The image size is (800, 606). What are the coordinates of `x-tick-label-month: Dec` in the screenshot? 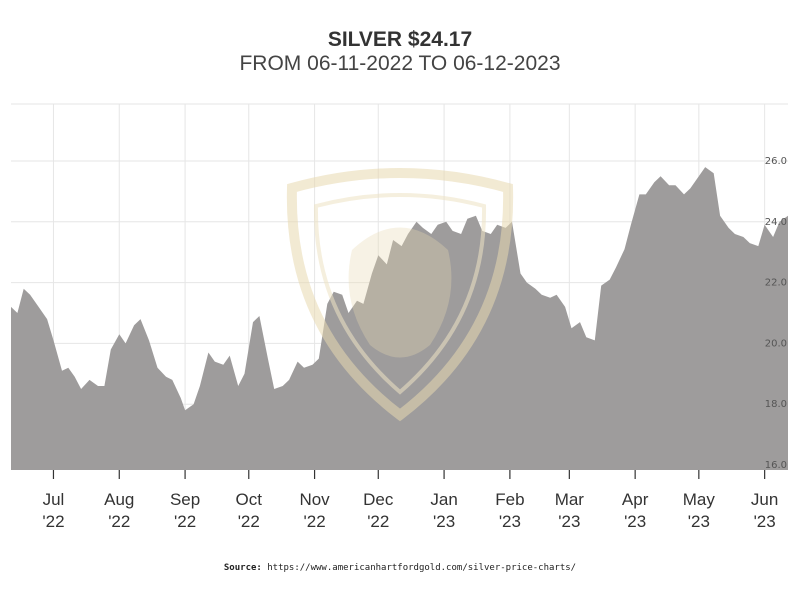 It's located at (378, 499).